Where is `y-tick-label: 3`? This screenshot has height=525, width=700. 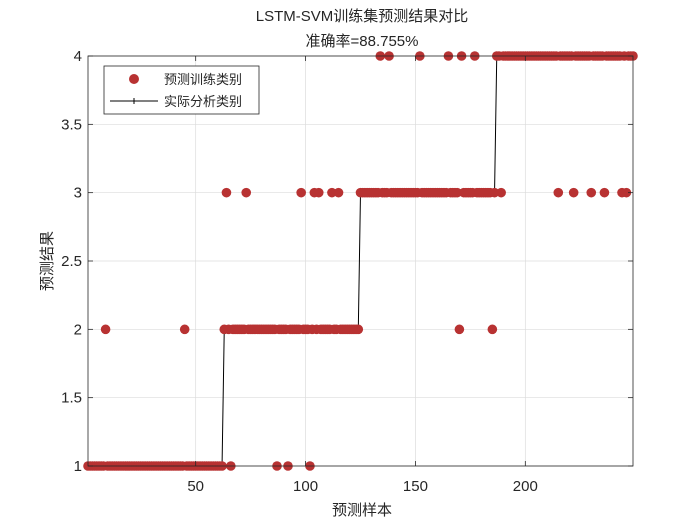
y-tick-label: 3 is located at coordinates (78, 193).